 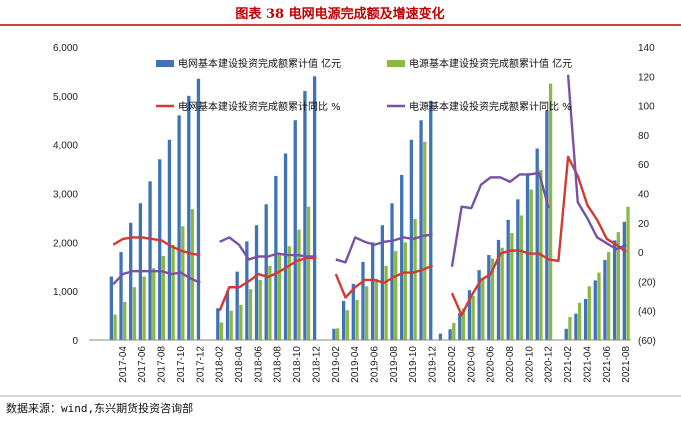 I want to click on y-left-tick-label: 2,000, so click(x=65, y=243).